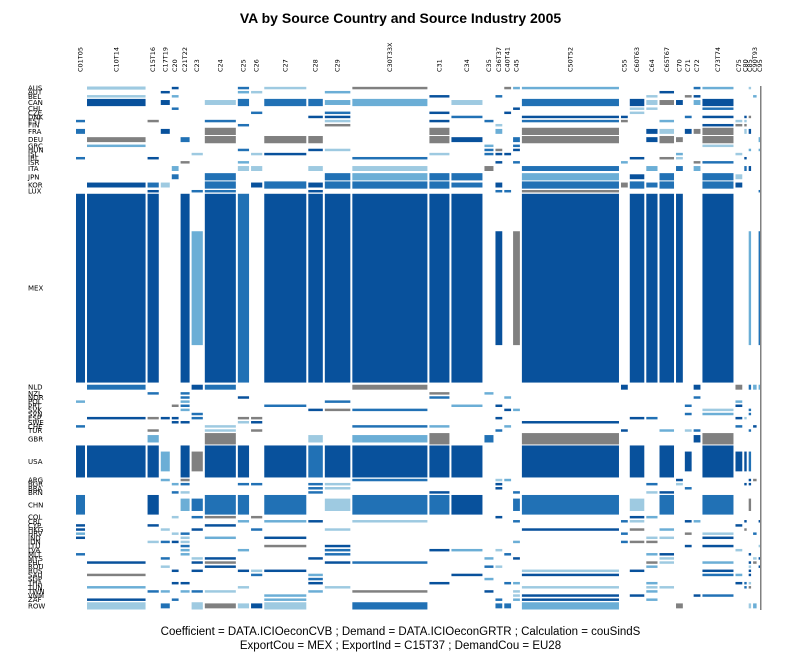  Describe the element at coordinates (739, 65) in the screenshot. I see `column-label: C75` at that location.